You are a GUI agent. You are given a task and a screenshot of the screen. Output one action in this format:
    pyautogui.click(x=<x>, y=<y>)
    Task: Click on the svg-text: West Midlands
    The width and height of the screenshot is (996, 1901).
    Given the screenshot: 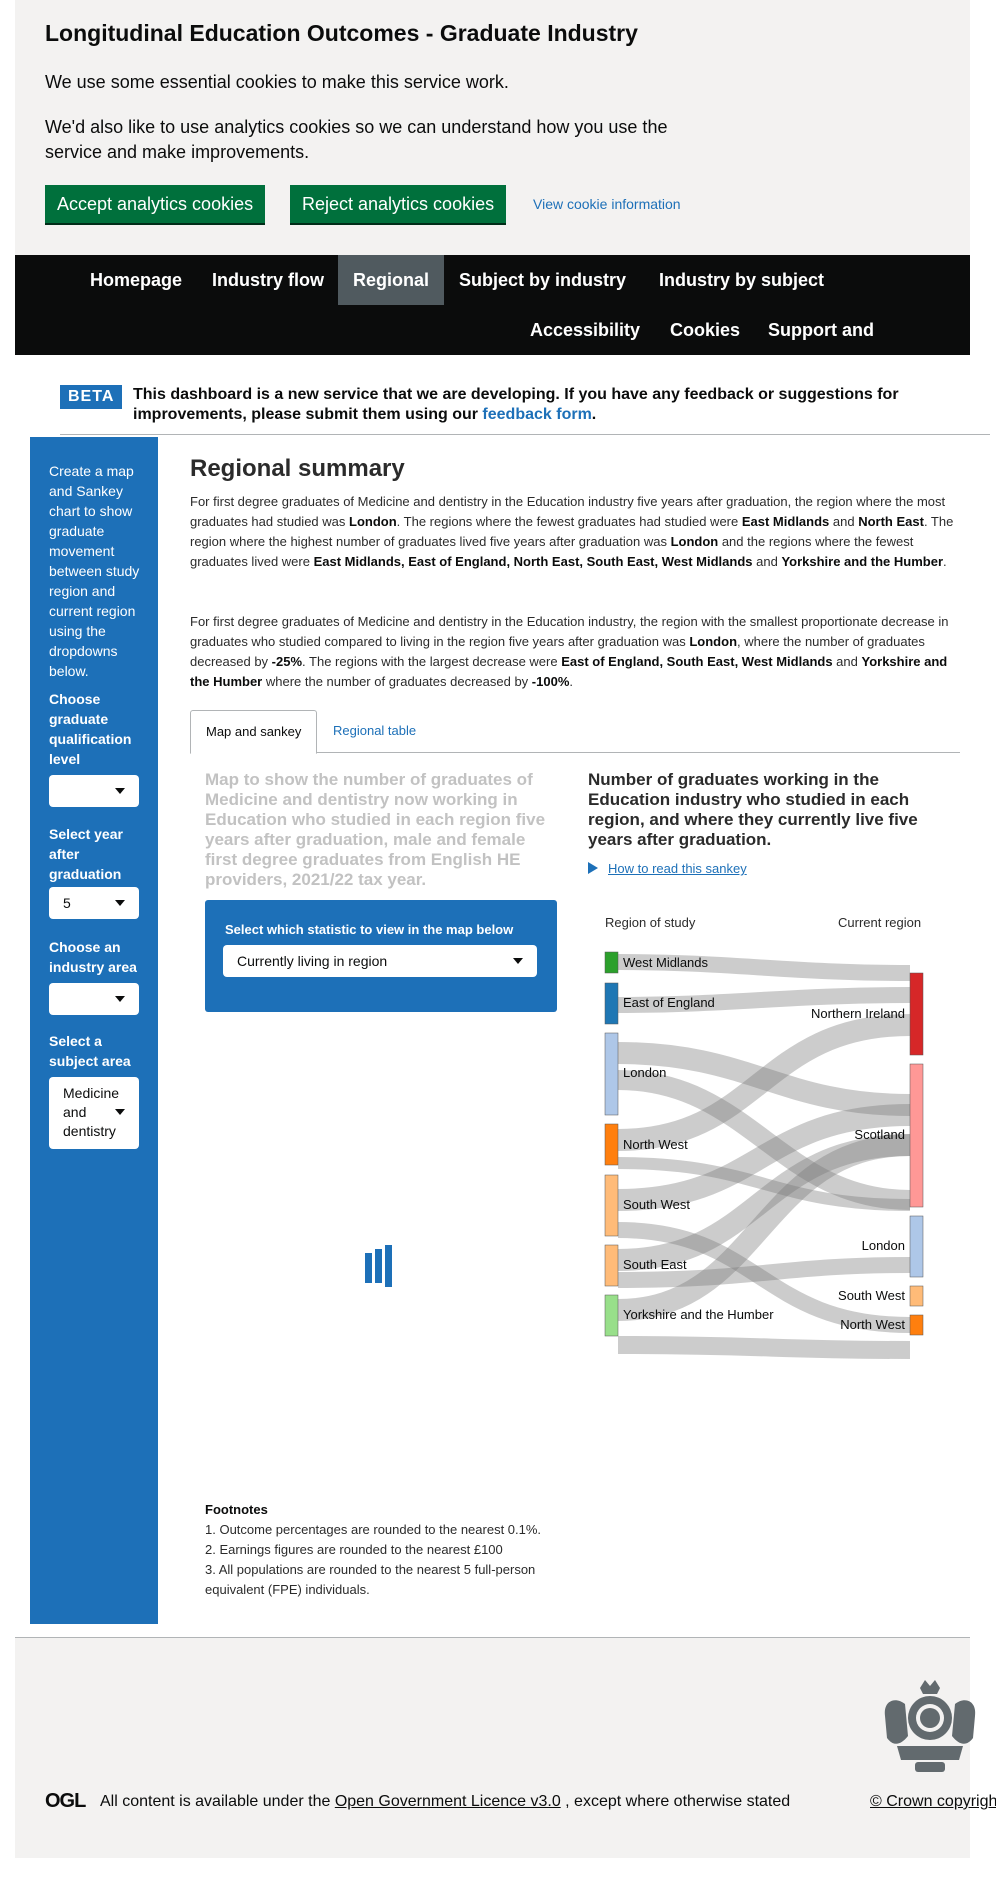 What is the action you would take?
    pyautogui.click(x=666, y=962)
    